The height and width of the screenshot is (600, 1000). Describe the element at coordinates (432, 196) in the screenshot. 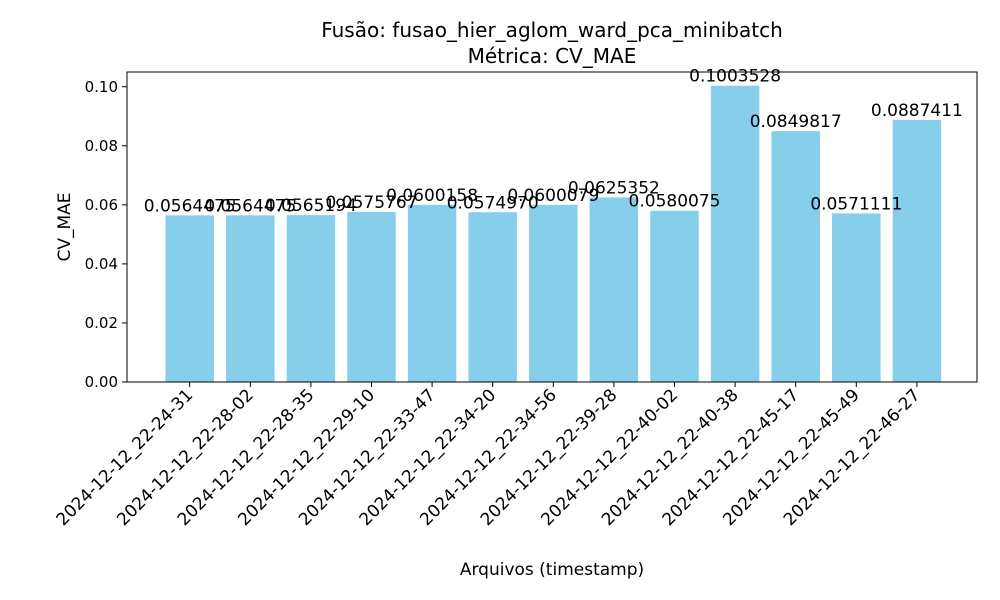

I see `bar-value-label: 0.0600158` at that location.